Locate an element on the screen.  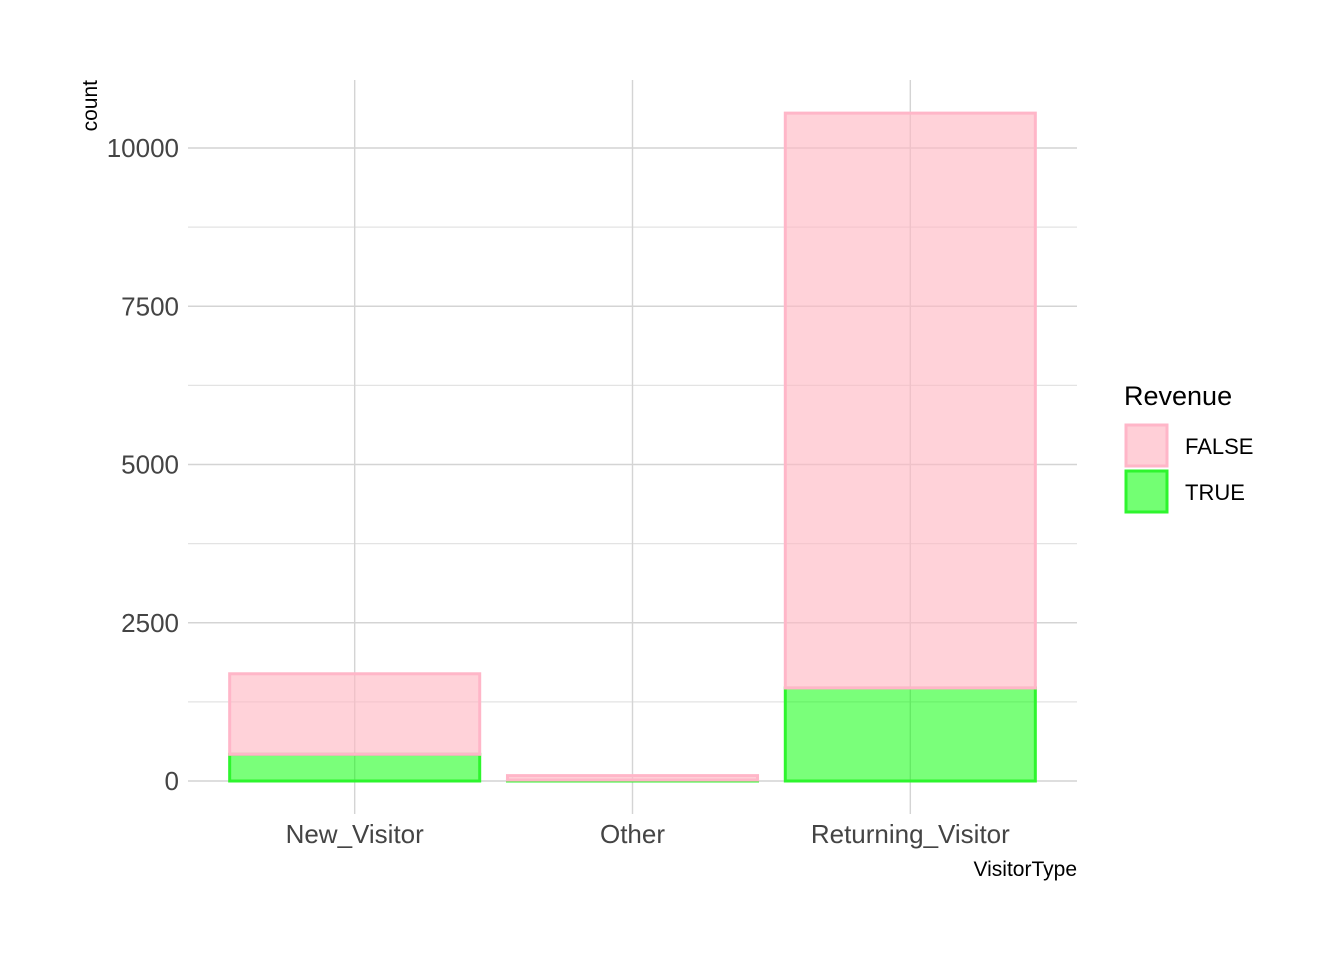
legend-label-false: FALSE is located at coordinates (1219, 446).